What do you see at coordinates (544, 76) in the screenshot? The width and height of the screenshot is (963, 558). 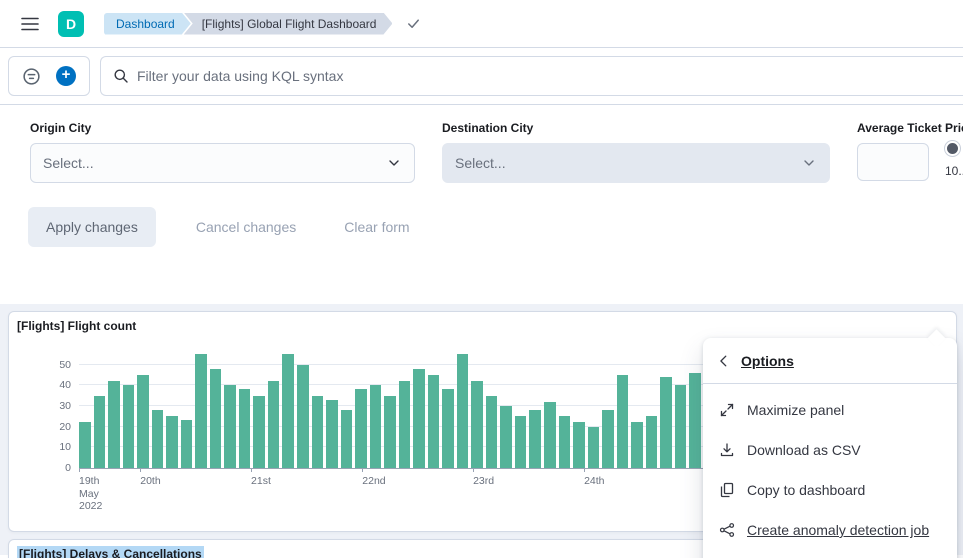 I see `kql-search-input` at bounding box center [544, 76].